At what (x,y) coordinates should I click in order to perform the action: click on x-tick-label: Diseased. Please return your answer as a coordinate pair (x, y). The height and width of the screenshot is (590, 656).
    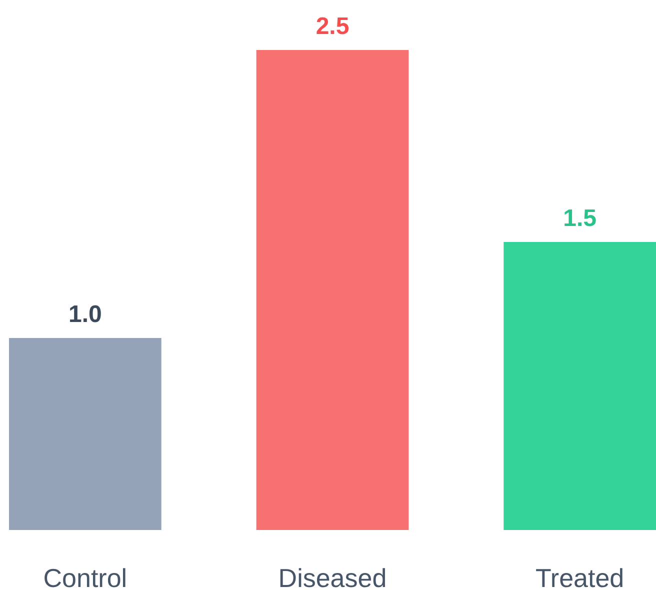
    Looking at the image, I should click on (332, 576).